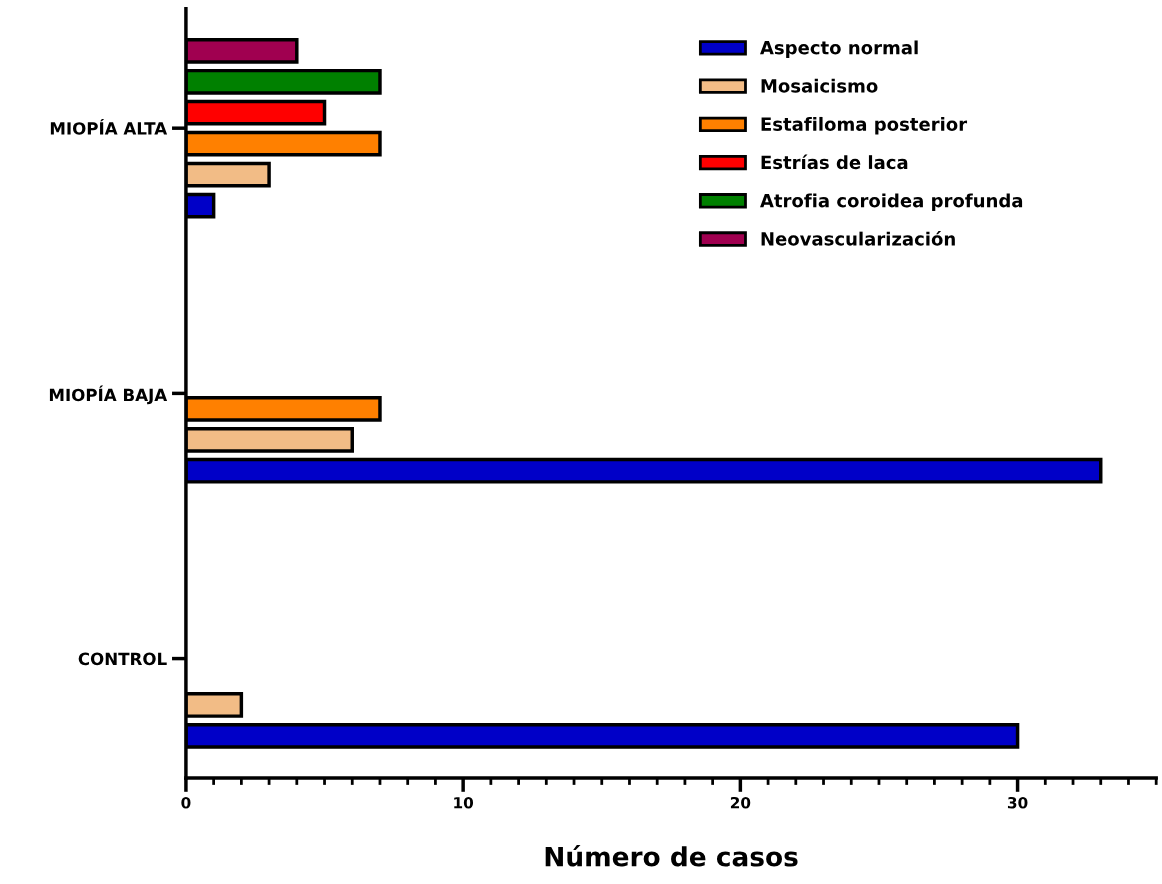 This screenshot has width=1162, height=884. What do you see at coordinates (108, 395) in the screenshot?
I see `y-tick-label: MIOPÍA BAJA` at bounding box center [108, 395].